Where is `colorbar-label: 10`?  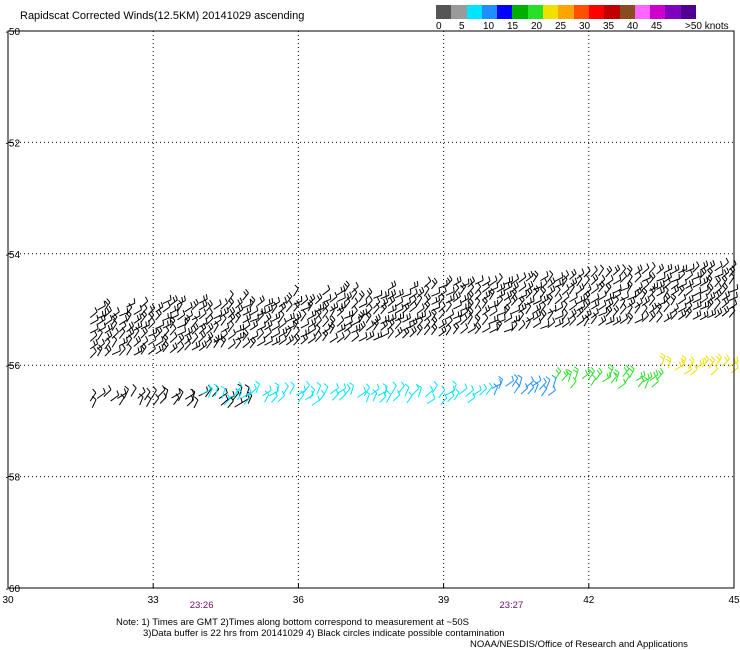 colorbar-label: 10 is located at coordinates (489, 26).